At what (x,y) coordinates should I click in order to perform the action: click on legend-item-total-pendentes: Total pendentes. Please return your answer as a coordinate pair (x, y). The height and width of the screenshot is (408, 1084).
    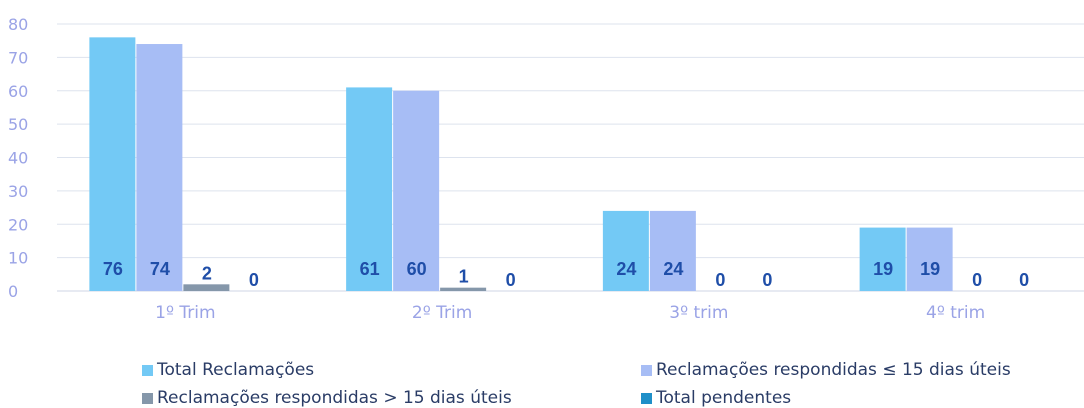
    Looking at the image, I should click on (716, 398).